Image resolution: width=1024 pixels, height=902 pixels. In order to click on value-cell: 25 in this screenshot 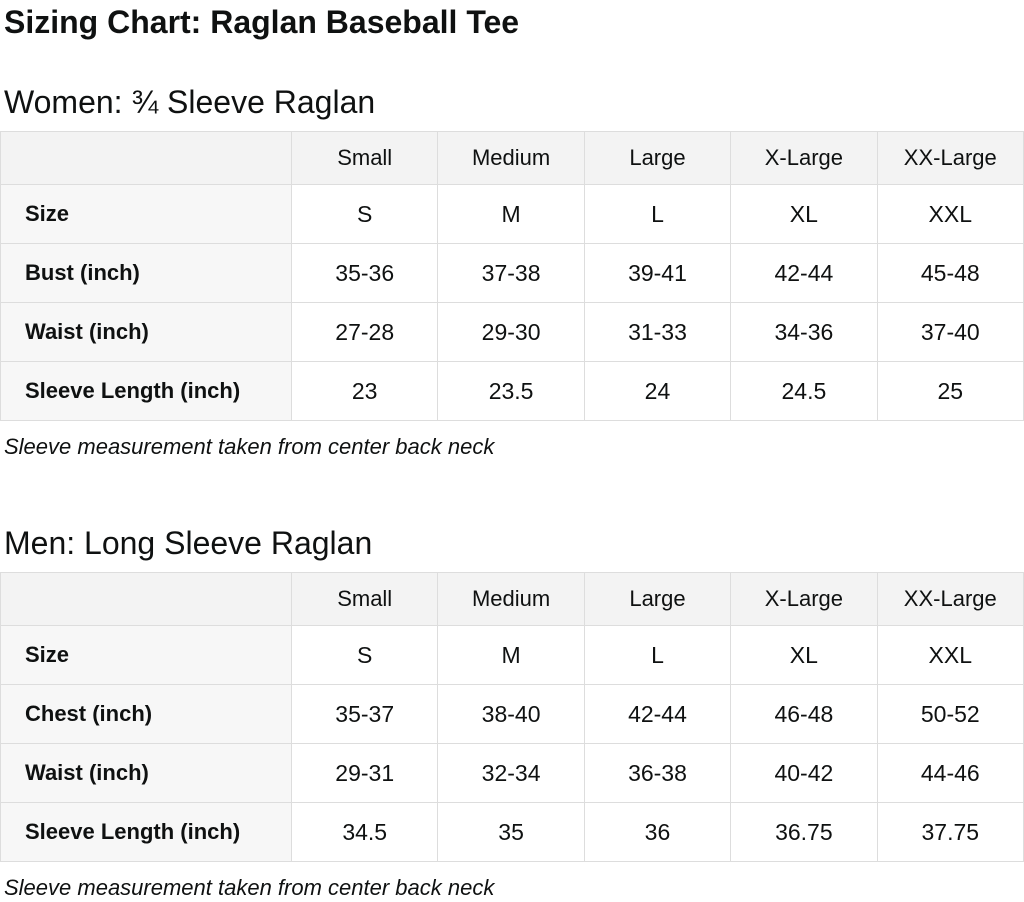, I will do `click(950, 391)`.